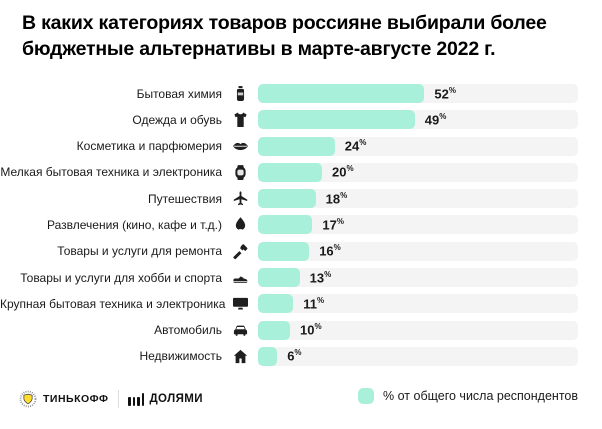 The height and width of the screenshot is (429, 602). I want to click on house-icon, so click(240, 356).